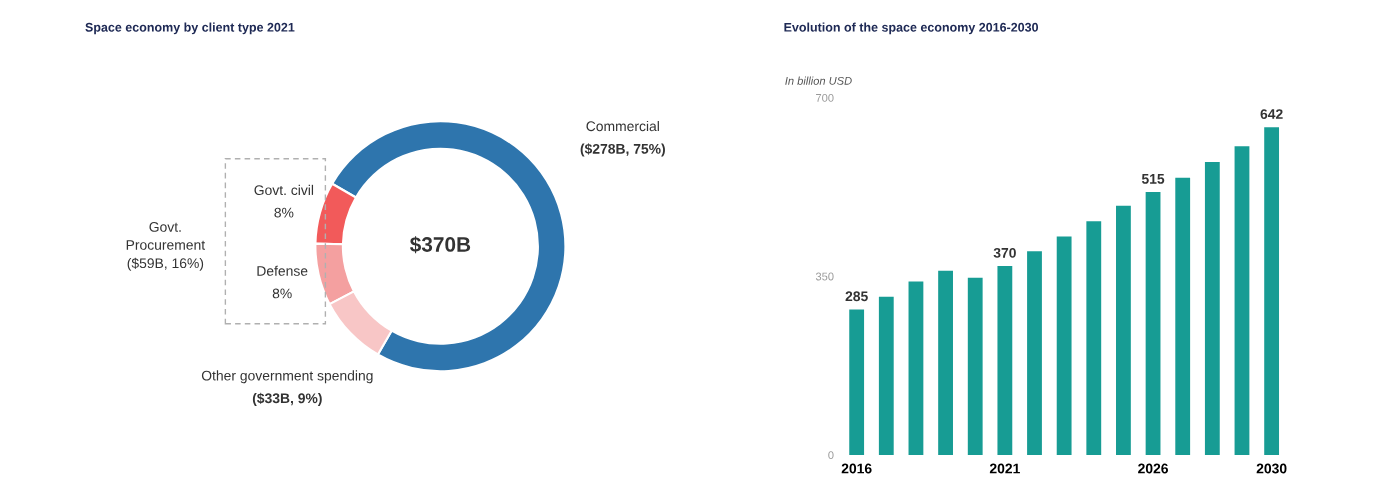  Describe the element at coordinates (818, 80) in the screenshot. I see `y-axis-title: In billion USD` at that location.